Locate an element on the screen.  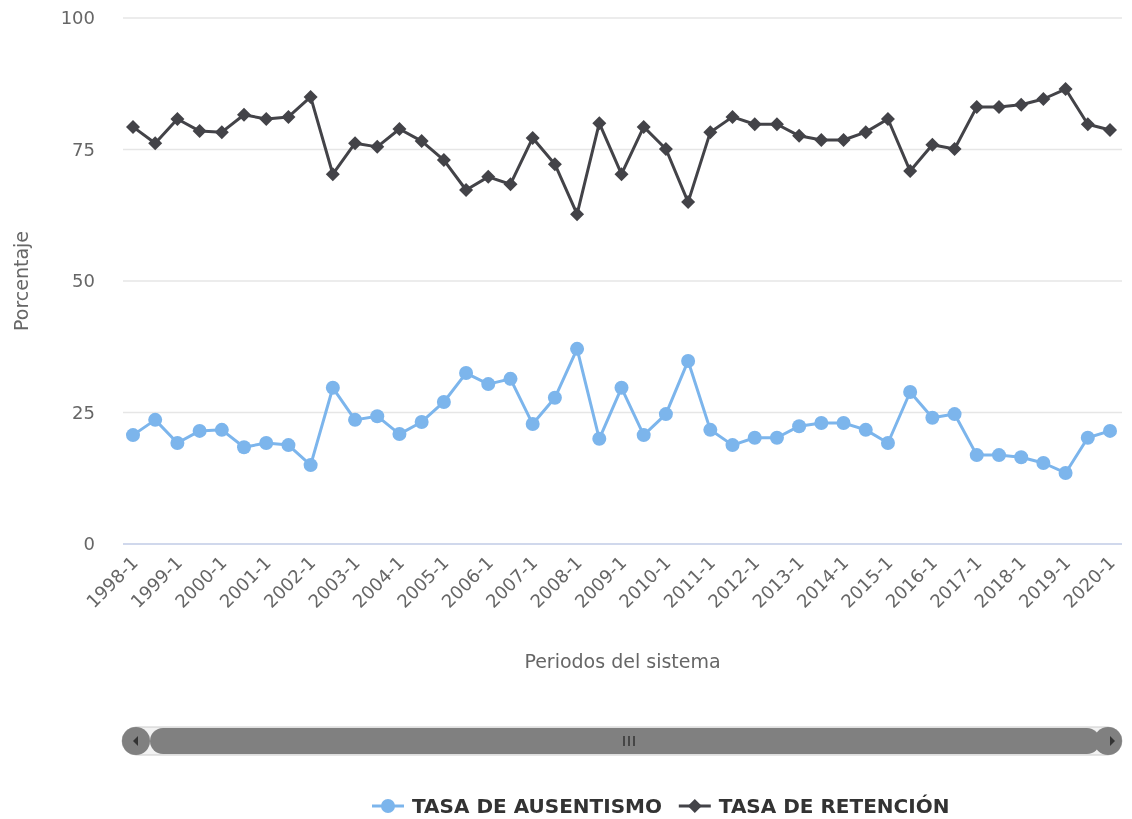
y-tick-label: 0 is located at coordinates (89, 544).